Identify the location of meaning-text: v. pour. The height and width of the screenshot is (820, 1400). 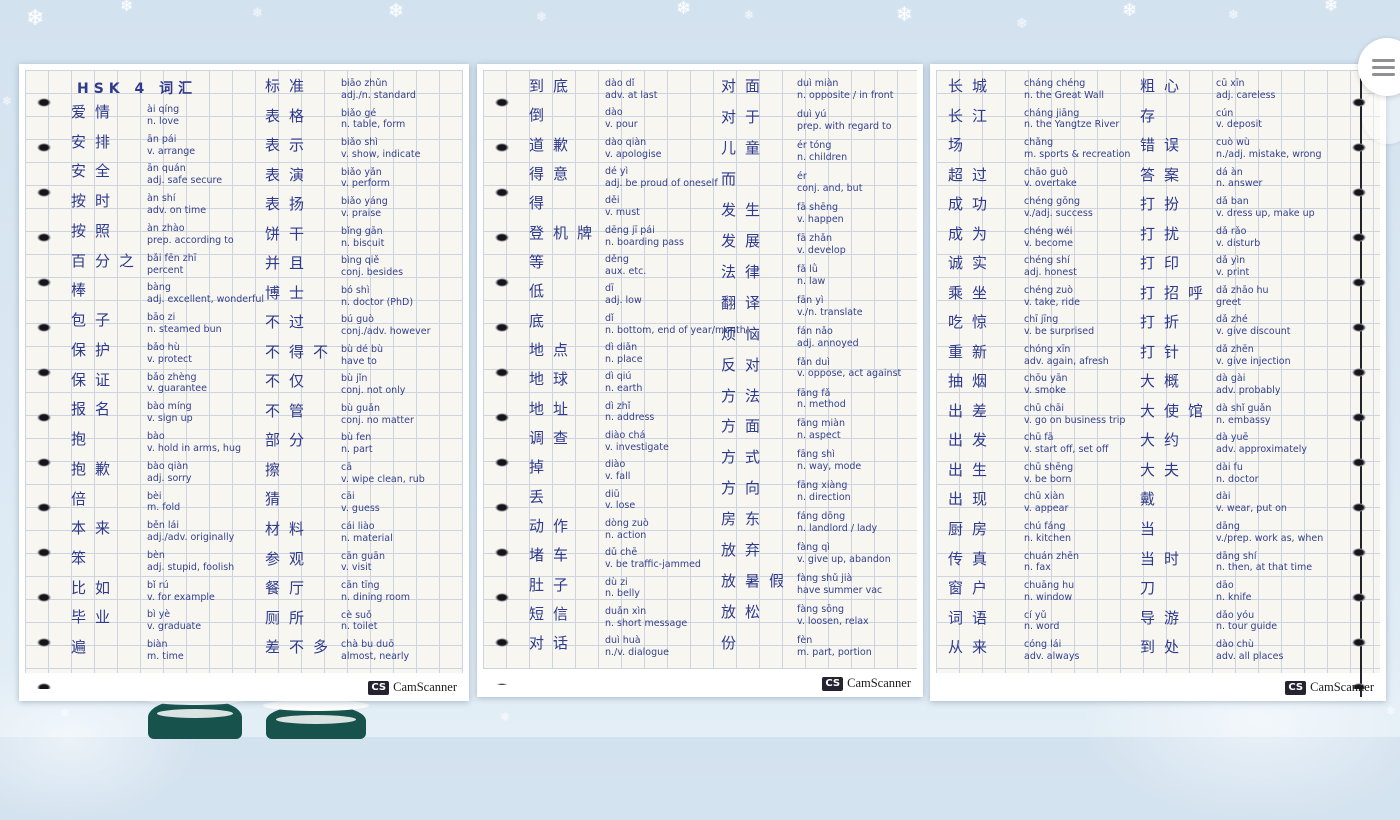
(621, 125).